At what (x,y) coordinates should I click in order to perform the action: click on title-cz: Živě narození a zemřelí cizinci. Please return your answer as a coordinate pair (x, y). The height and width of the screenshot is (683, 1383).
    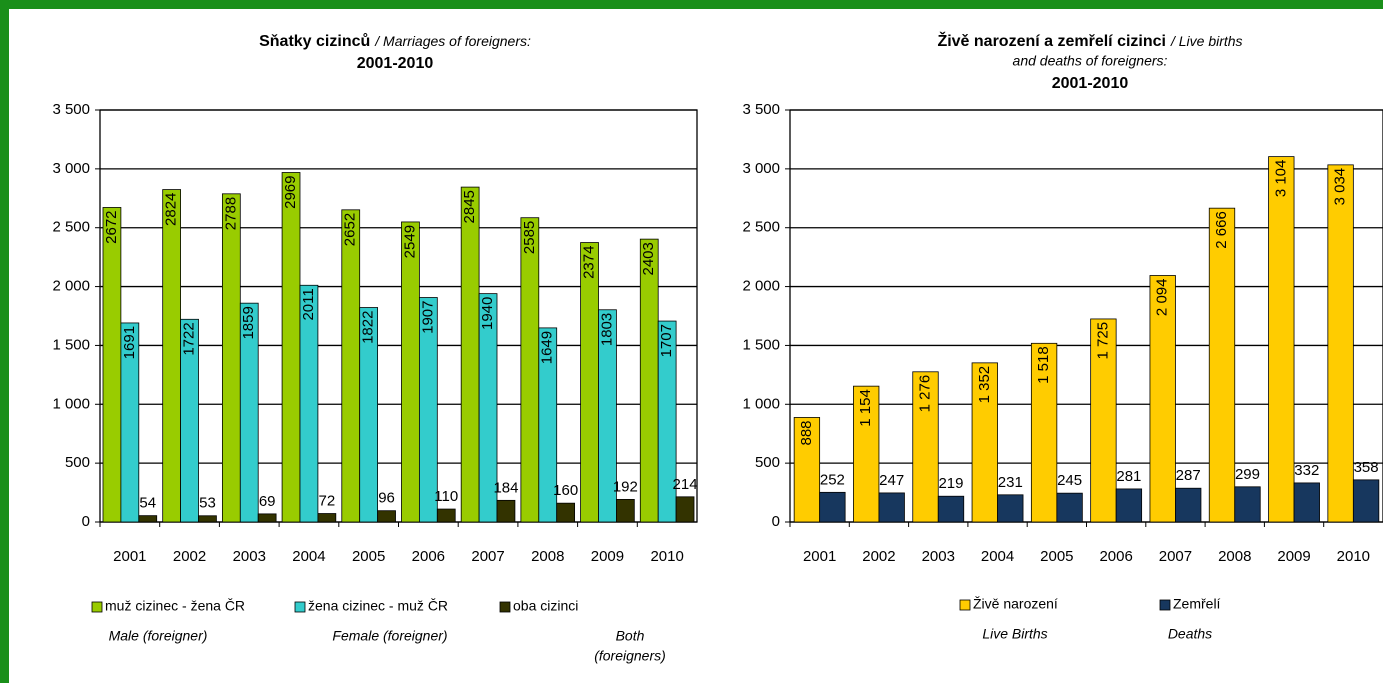
    Looking at the image, I should click on (1051, 40).